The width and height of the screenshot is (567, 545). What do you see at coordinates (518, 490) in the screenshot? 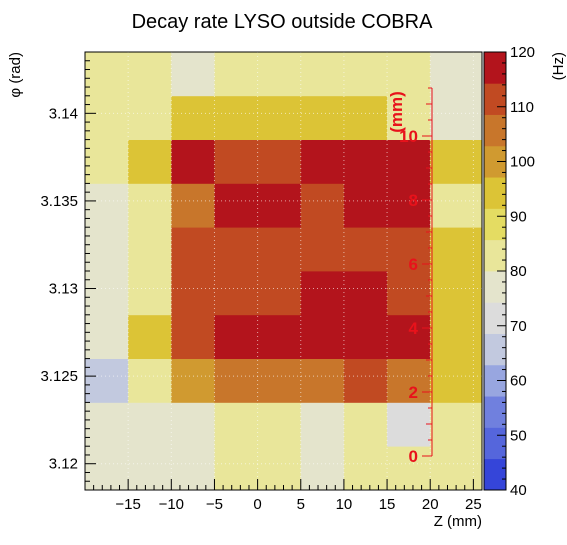
I see `color-scale-tick-label: 40` at bounding box center [518, 490].